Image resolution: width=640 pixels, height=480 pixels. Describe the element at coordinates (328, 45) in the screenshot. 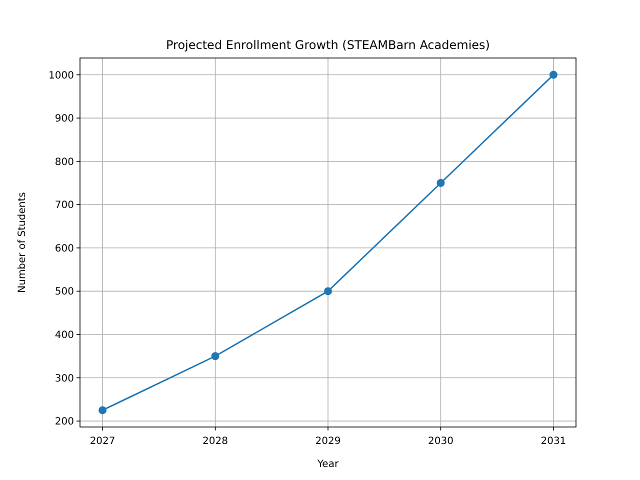

I see `chart-title: Projected Enrollment Growth (STEAMBarn Academies)` at that location.